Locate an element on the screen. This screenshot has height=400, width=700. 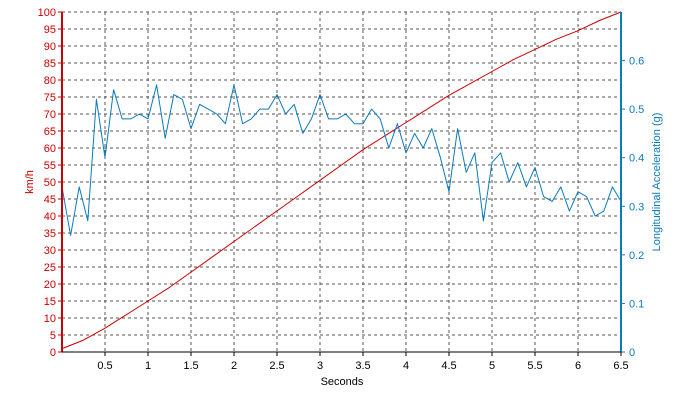
y-left-tick-label: 50 is located at coordinates (50, 183).